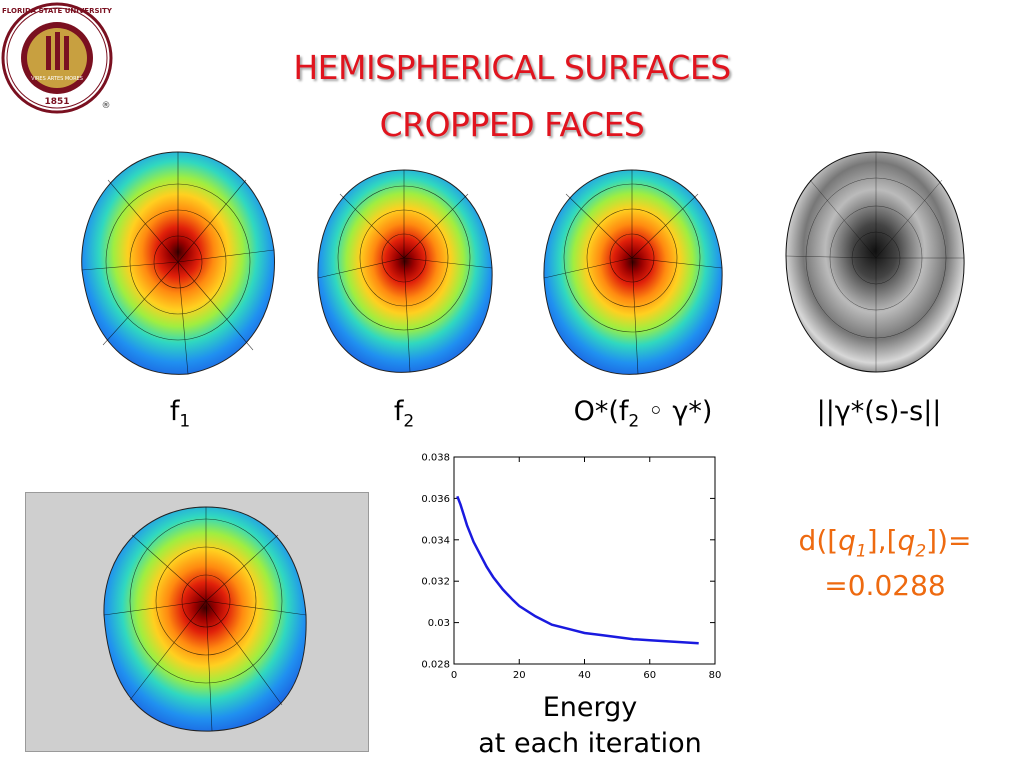 This screenshot has width=1024, height=768. Describe the element at coordinates (439, 623) in the screenshot. I see `y-tick-label: 0.03` at that location.